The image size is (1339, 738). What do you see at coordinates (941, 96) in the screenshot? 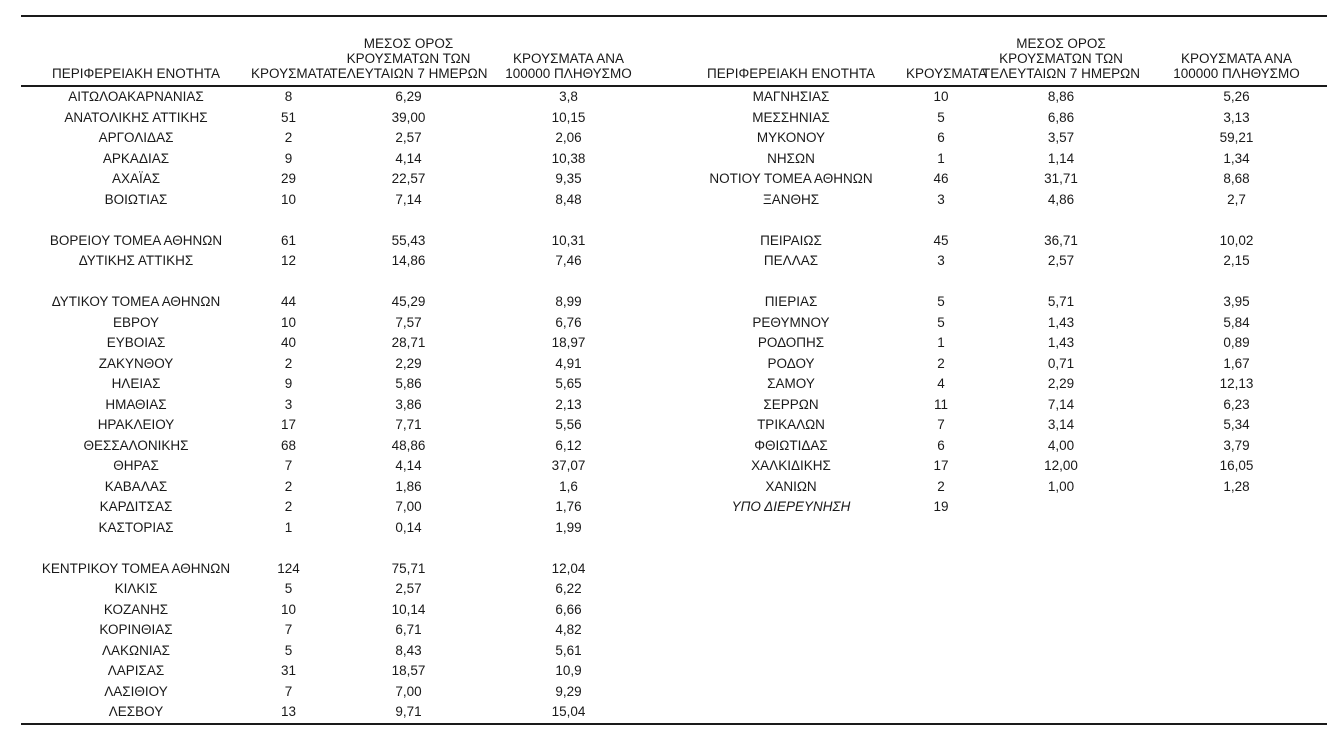
I see `right-cases-cell: 10` at bounding box center [941, 96].